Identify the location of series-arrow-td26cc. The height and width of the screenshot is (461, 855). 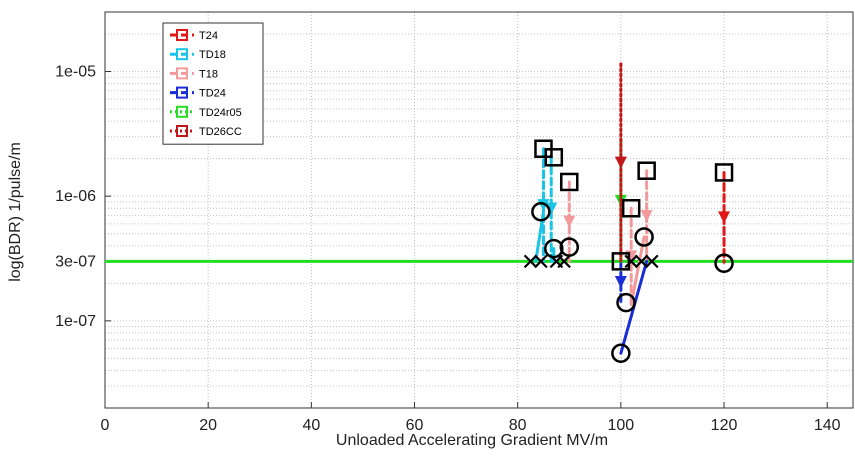
(620, 162).